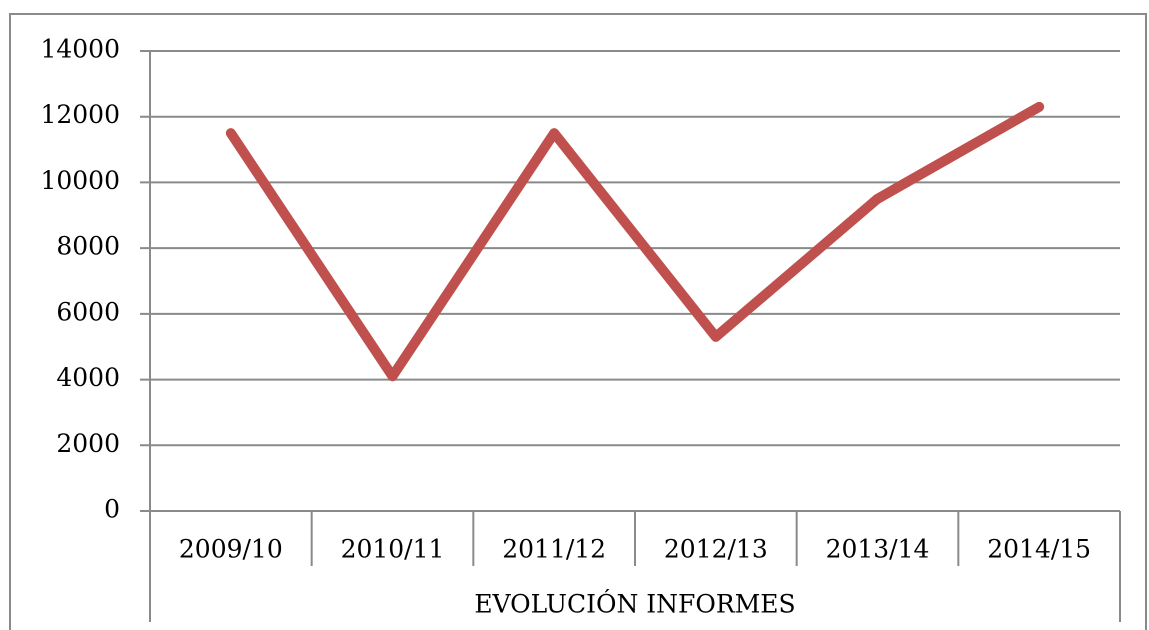 This screenshot has height=630, width=1149. What do you see at coordinates (88, 311) in the screenshot?
I see `y-tick-label: 6000` at bounding box center [88, 311].